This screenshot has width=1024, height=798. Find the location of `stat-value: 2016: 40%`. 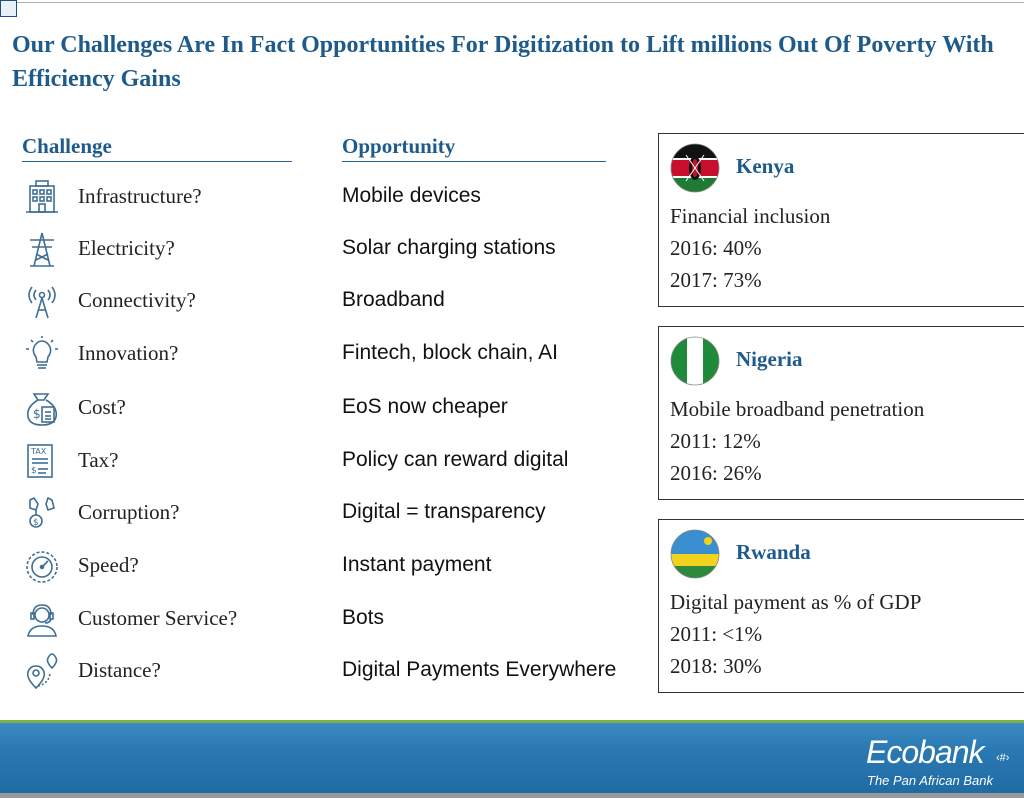

stat-value: 2016: 40% is located at coordinates (716, 248).